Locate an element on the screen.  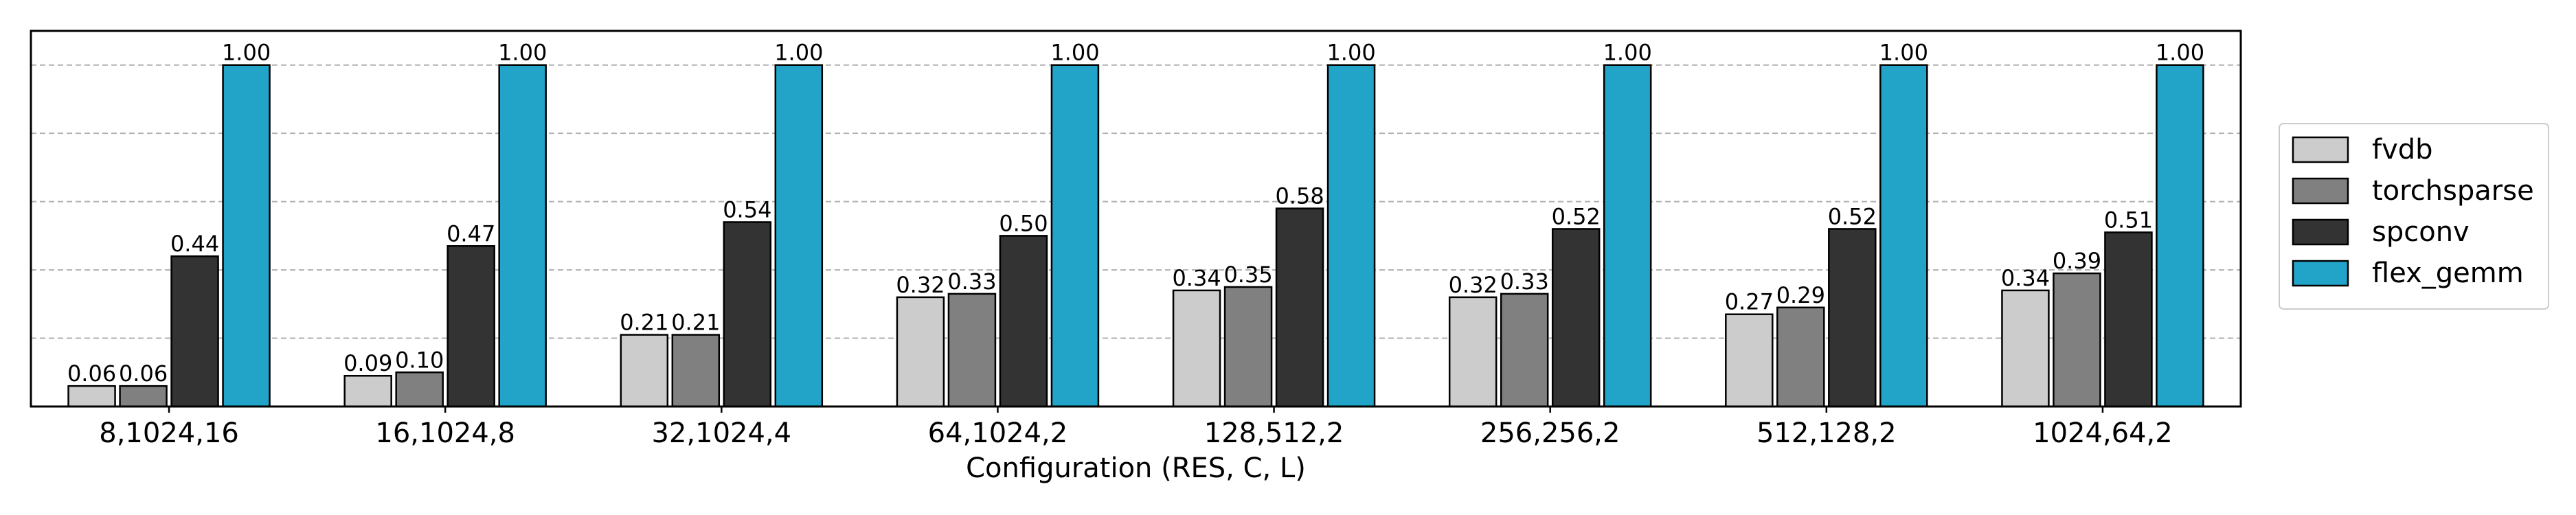
legend: fvdb torchsparse spconv flex_gemm is located at coordinates (2414, 216).